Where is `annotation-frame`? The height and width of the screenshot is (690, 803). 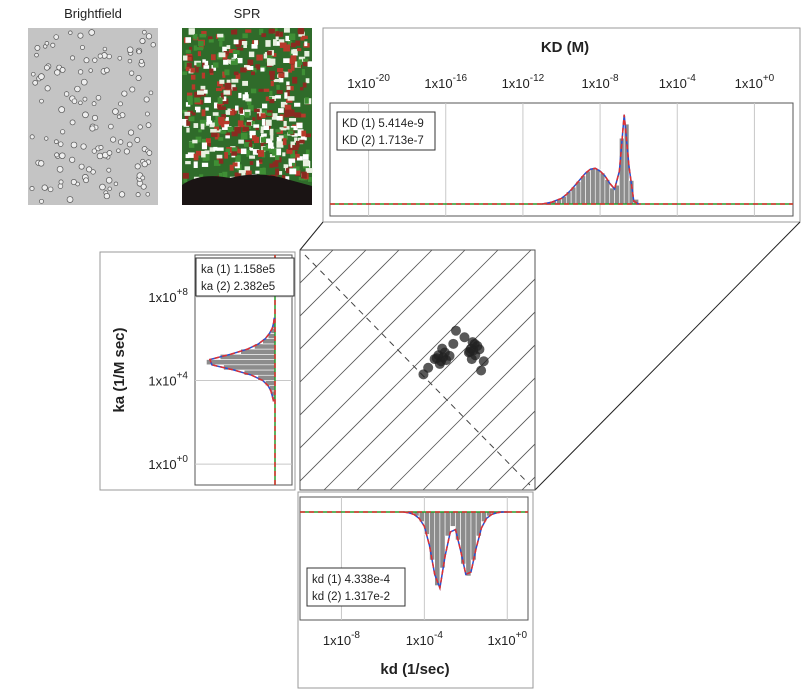 annotation-frame is located at coordinates (245, 277).